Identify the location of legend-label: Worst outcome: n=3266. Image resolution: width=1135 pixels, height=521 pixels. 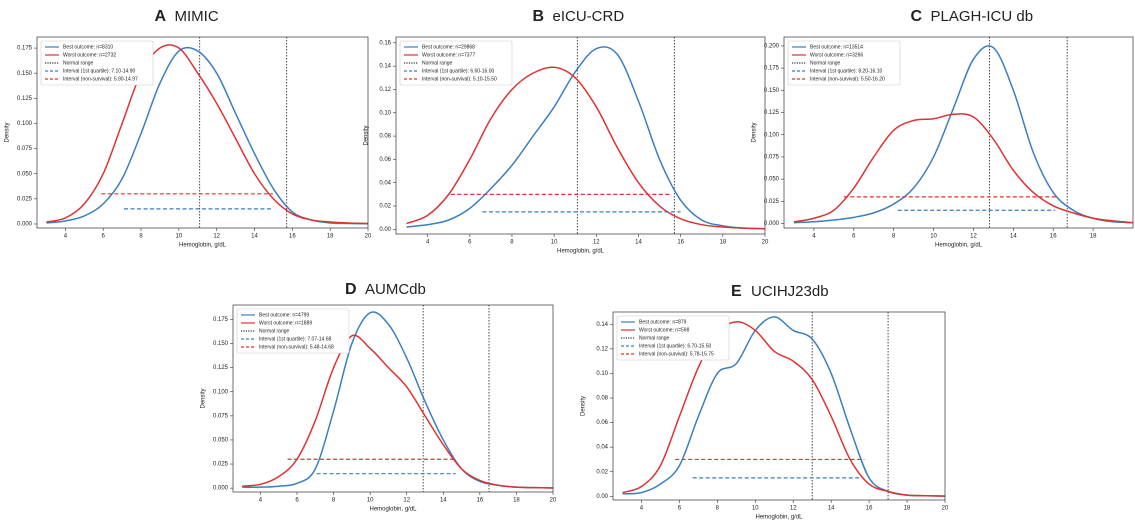
(836, 55).